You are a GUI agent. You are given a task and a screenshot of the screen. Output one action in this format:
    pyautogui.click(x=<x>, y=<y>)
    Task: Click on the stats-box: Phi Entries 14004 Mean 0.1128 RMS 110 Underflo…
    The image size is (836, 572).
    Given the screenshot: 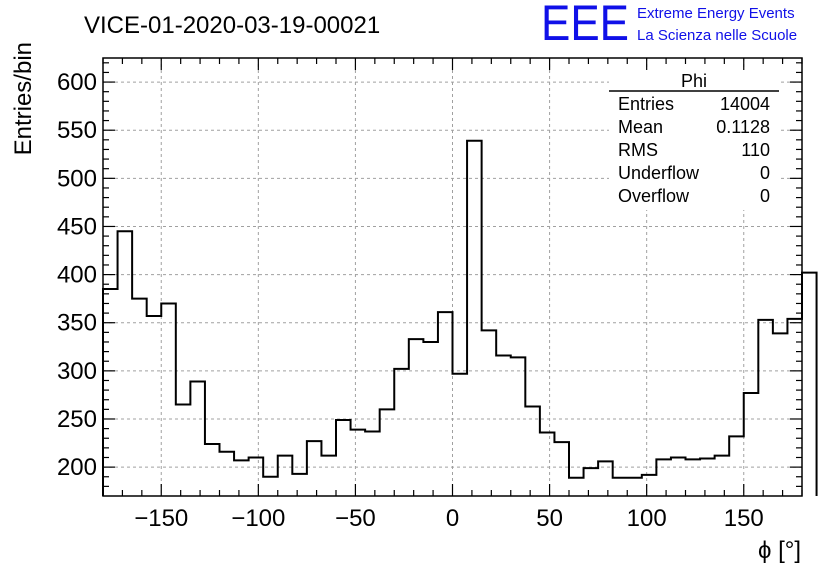 What is the action you would take?
    pyautogui.click(x=694, y=140)
    